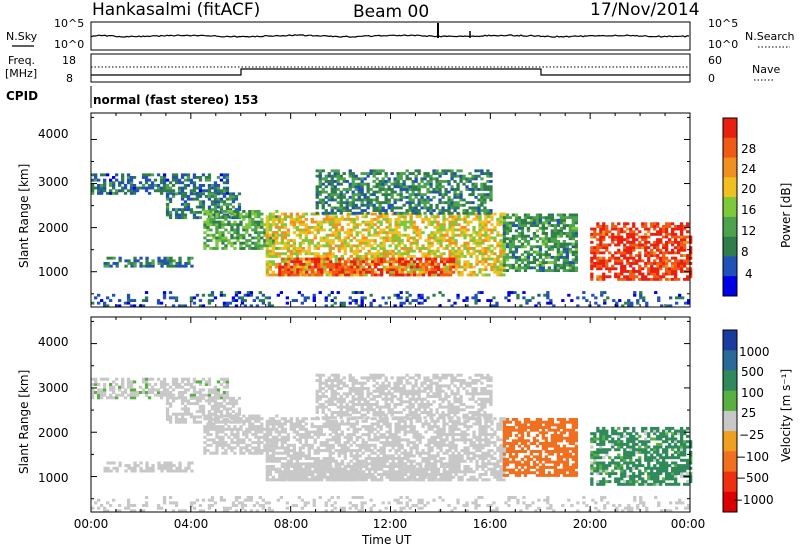 The width and height of the screenshot is (800, 559). What do you see at coordinates (715, 60) in the screenshot?
I see `nave-tick-top: 60` at bounding box center [715, 60].